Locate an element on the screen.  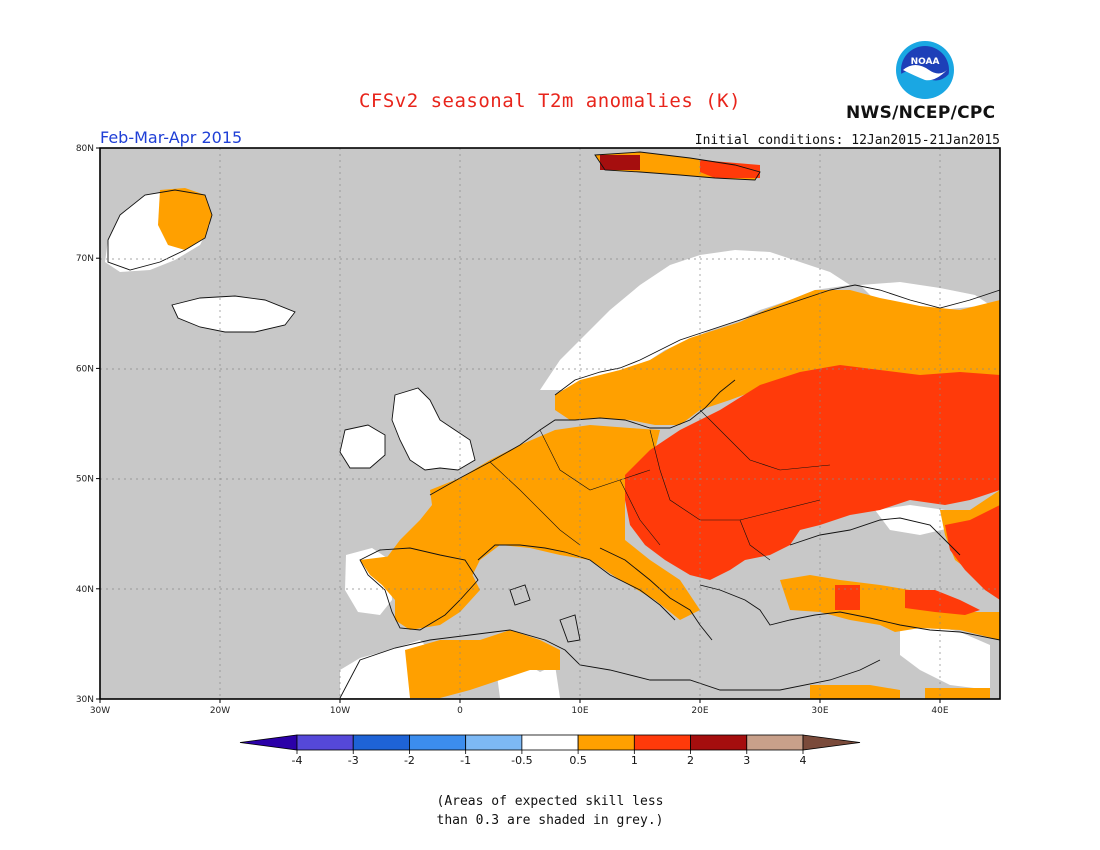
colorbar-label: -0.5 is located at coordinates (521, 760).